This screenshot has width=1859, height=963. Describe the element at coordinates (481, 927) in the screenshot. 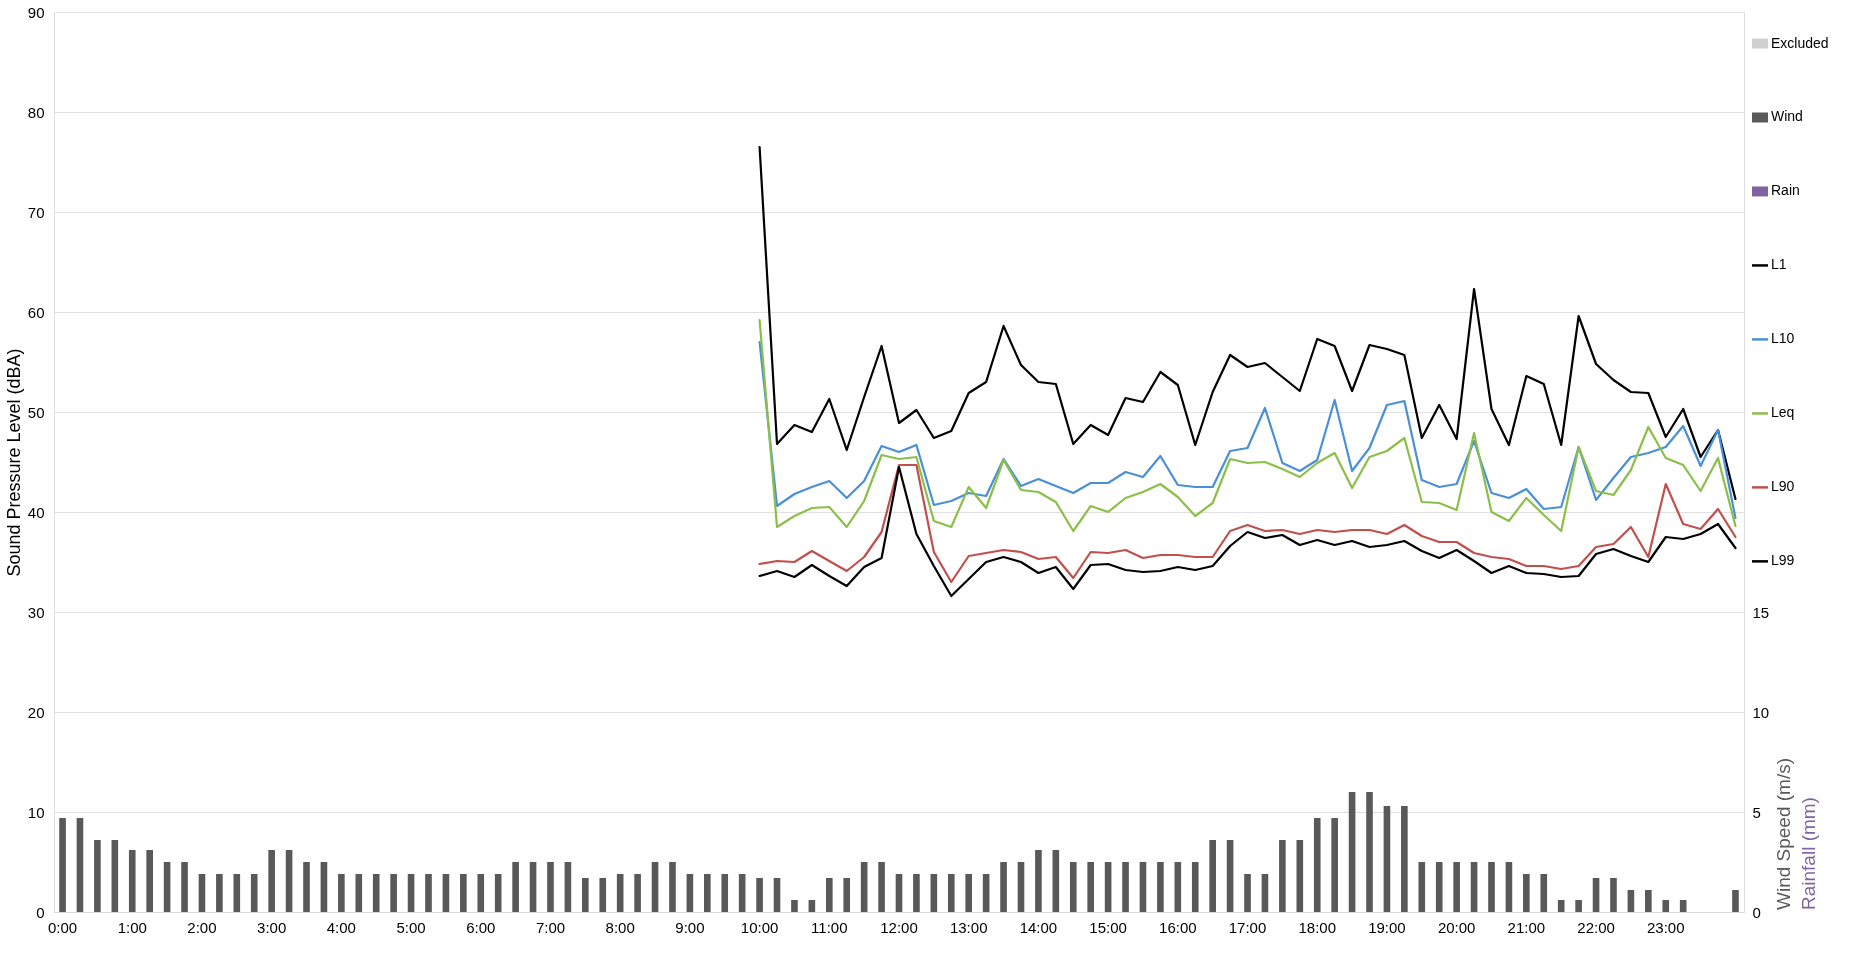

I see `x-tick-label: 6:00` at that location.